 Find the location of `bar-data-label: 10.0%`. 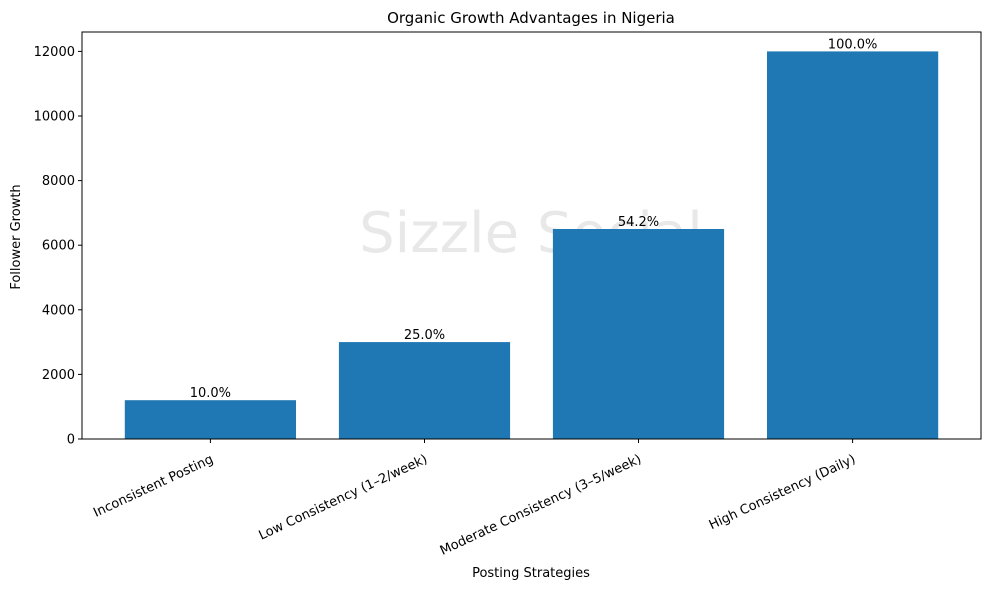

bar-data-label: 10.0% is located at coordinates (210, 393).